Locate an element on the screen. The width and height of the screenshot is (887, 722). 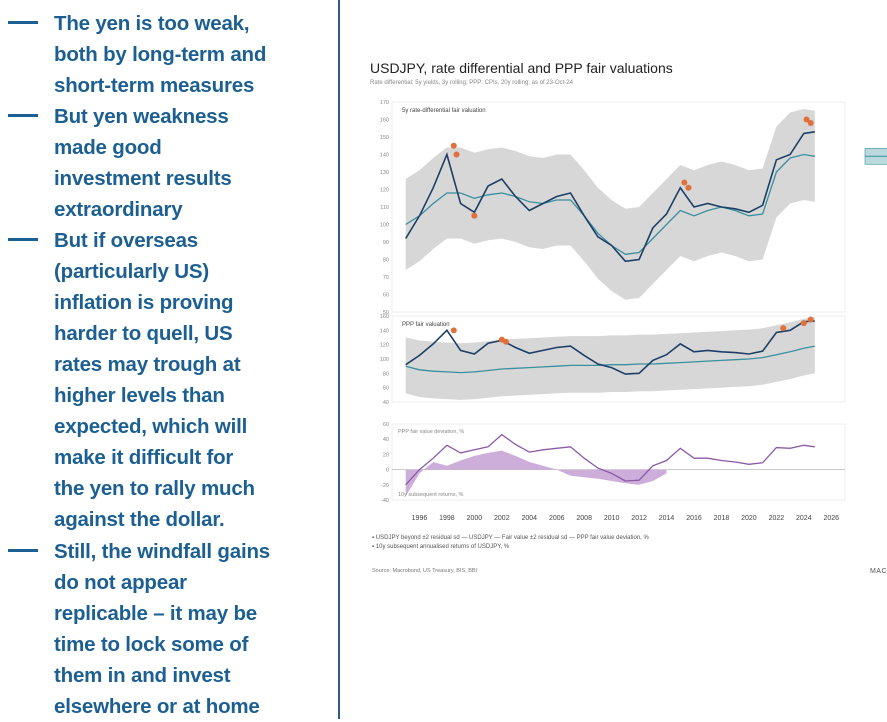
bullet-line: (particularly US) is located at coordinates (131, 271).